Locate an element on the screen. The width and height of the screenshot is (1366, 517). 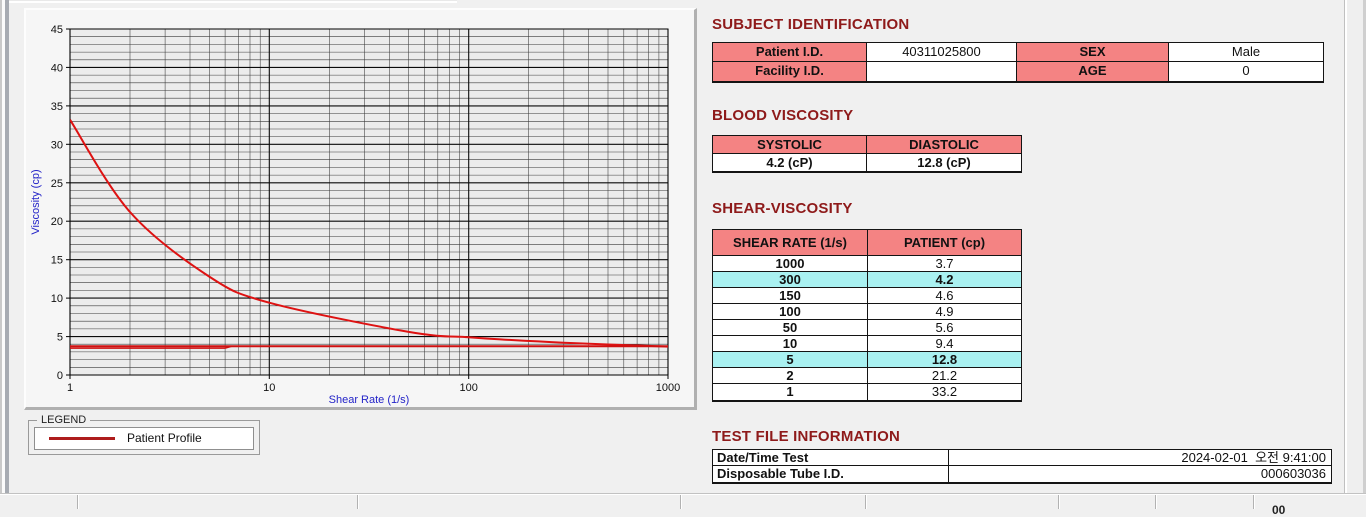
shear-rate-cell: 1 is located at coordinates (790, 392).